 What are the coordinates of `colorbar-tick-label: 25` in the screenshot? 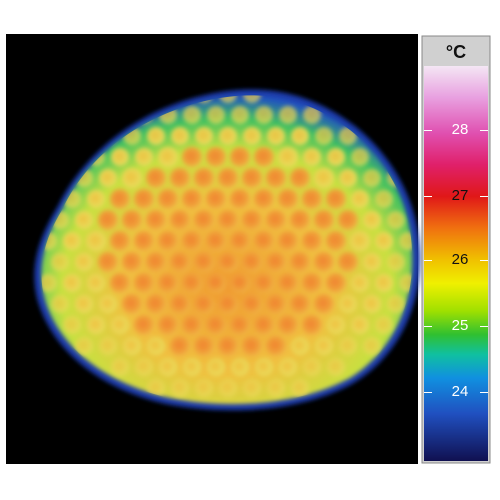 It's located at (460, 325).